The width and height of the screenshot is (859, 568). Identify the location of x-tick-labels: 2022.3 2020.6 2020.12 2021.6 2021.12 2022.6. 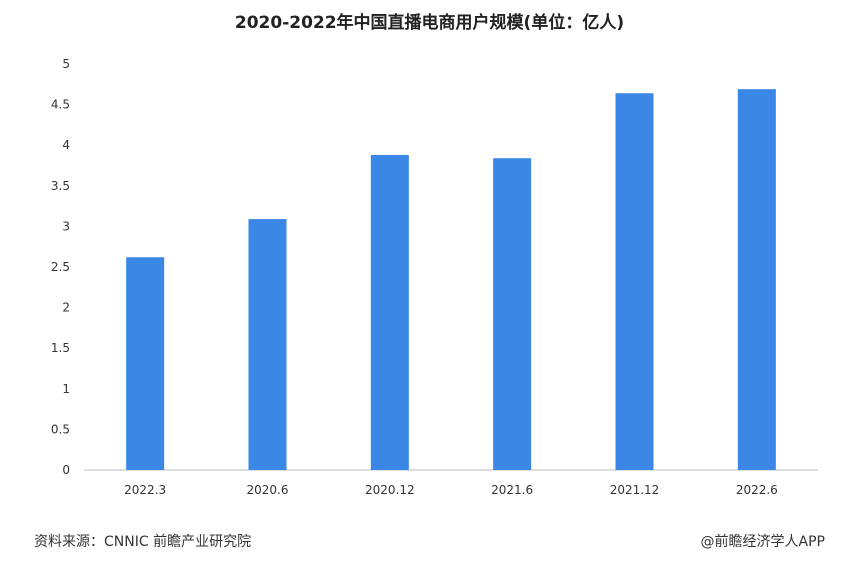
(451, 490).